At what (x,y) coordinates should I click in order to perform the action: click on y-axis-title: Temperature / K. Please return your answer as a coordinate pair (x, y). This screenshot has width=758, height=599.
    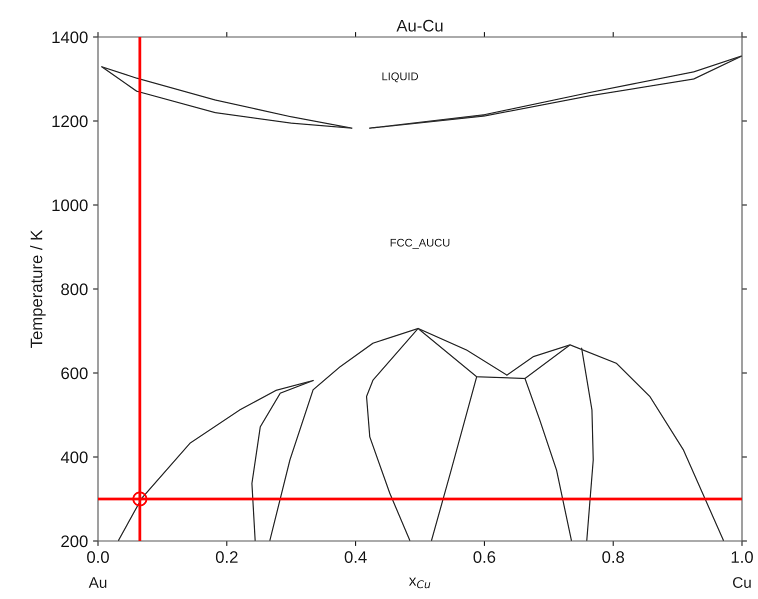
    Looking at the image, I should click on (38, 289).